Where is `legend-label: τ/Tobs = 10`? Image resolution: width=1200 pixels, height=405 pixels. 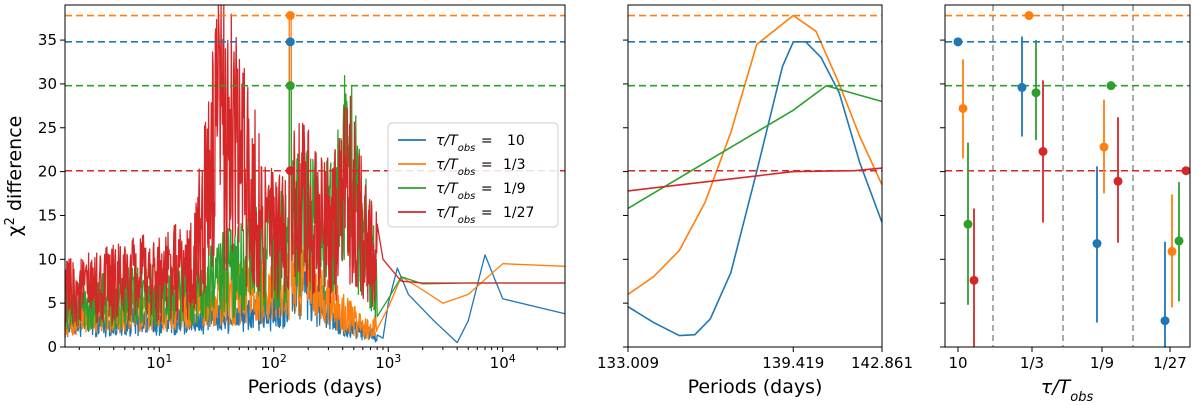
legend-label: τ/Tobs = 10 is located at coordinates (480, 143).